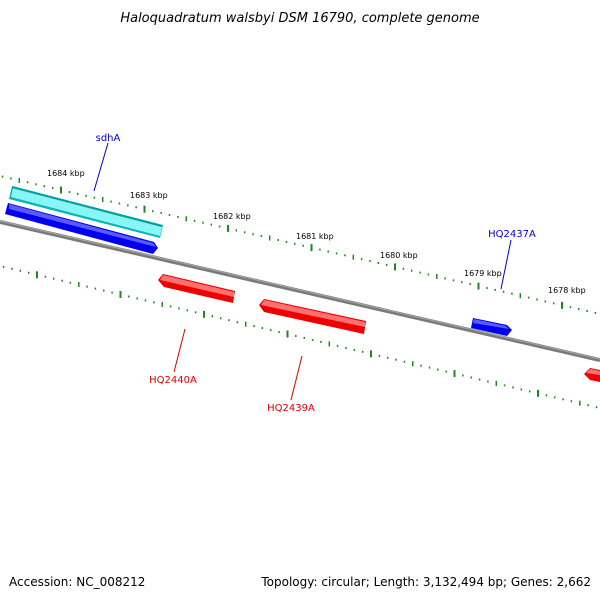 The width and height of the screenshot is (600, 600). I want to click on sdhA-label: sdhA, so click(108, 138).